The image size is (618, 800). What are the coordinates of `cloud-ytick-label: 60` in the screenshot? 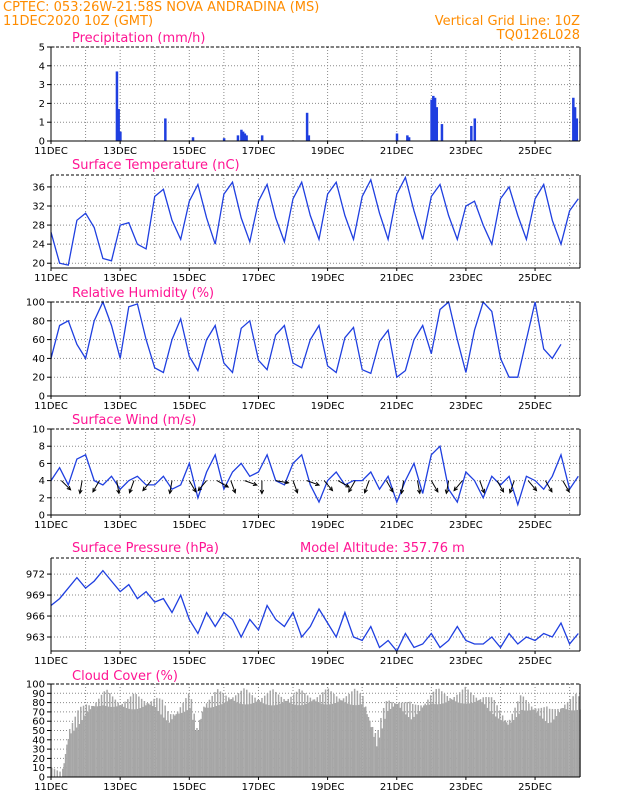 It's located at (38, 722).